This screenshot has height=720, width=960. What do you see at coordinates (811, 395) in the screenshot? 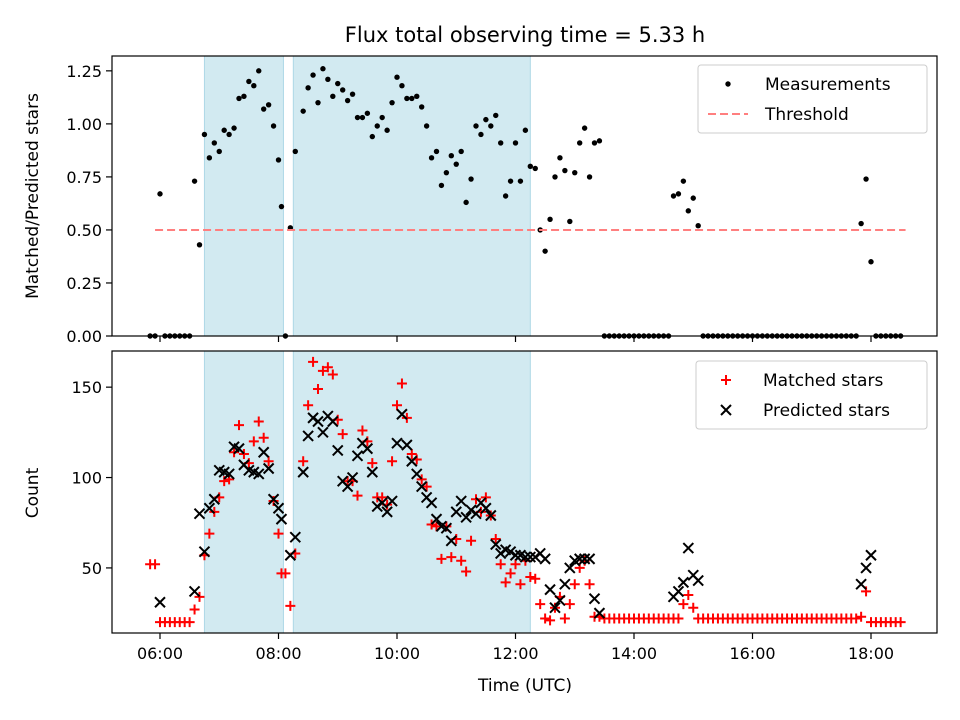
I see `legend-box` at bounding box center [811, 395].